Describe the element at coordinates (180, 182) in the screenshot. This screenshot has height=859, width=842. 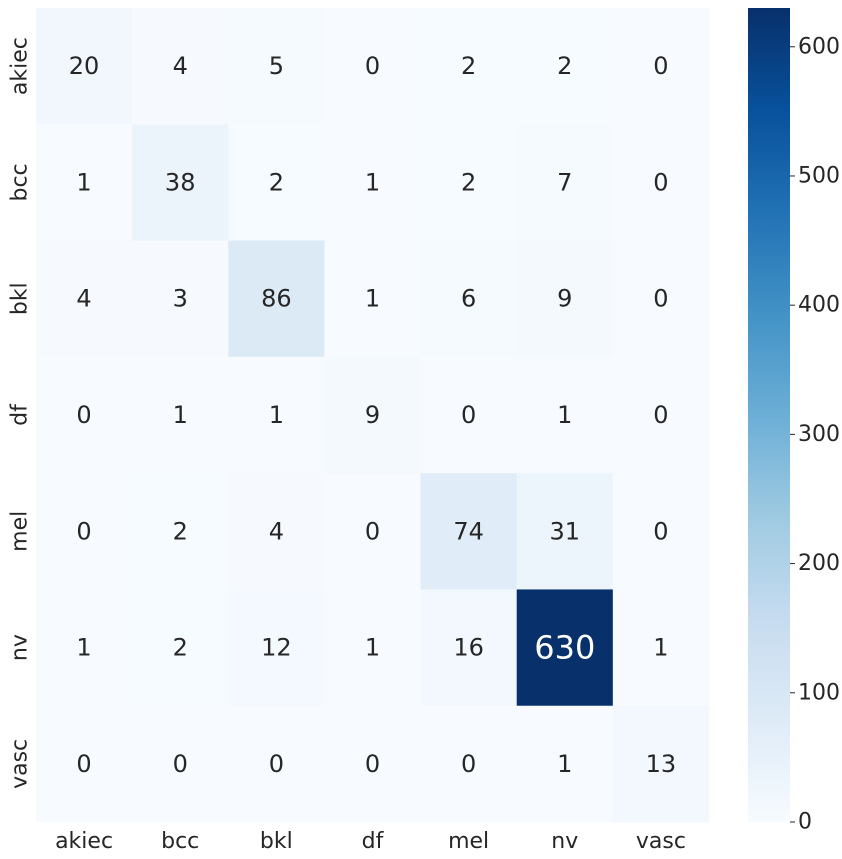
I see `cell-value-label: 38` at that location.